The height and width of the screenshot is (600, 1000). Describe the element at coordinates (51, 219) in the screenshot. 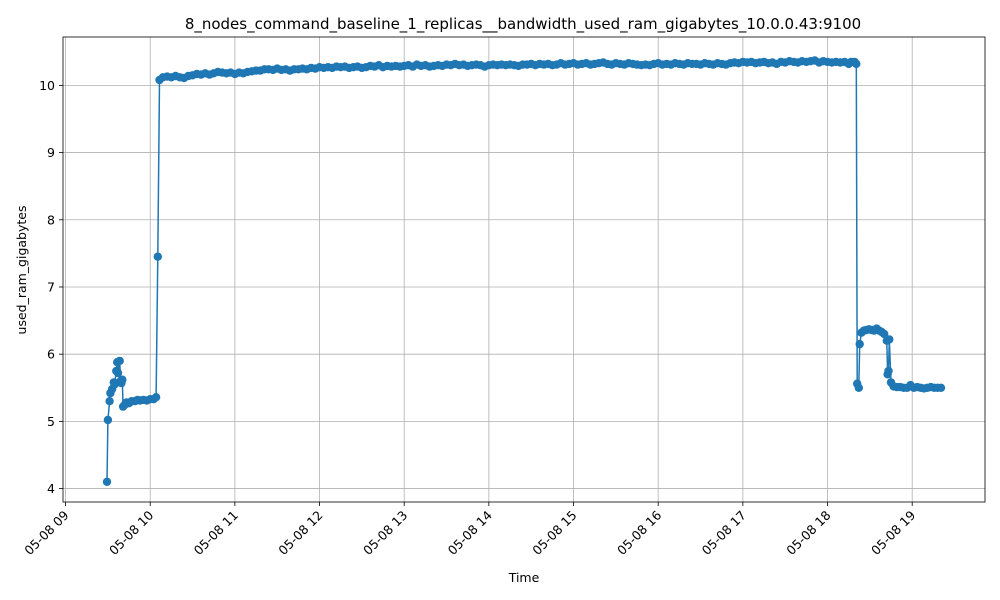

I see `y-tick-label: 8` at that location.